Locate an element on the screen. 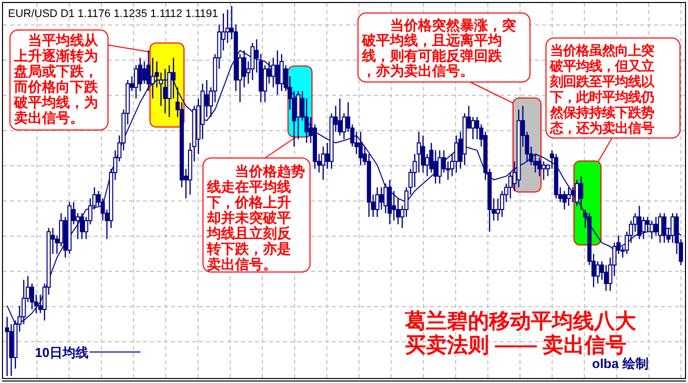  title: EUR/USD D1 1.1176 1.1235 1.1112 1.1191 is located at coordinates (113, 14).